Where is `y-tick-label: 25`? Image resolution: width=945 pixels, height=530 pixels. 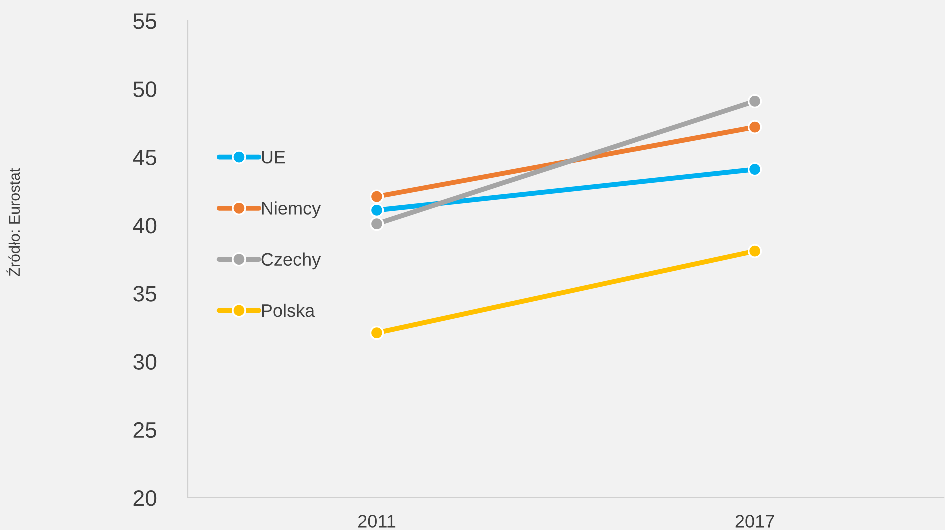
y-tick-label: 25 is located at coordinates (145, 430).